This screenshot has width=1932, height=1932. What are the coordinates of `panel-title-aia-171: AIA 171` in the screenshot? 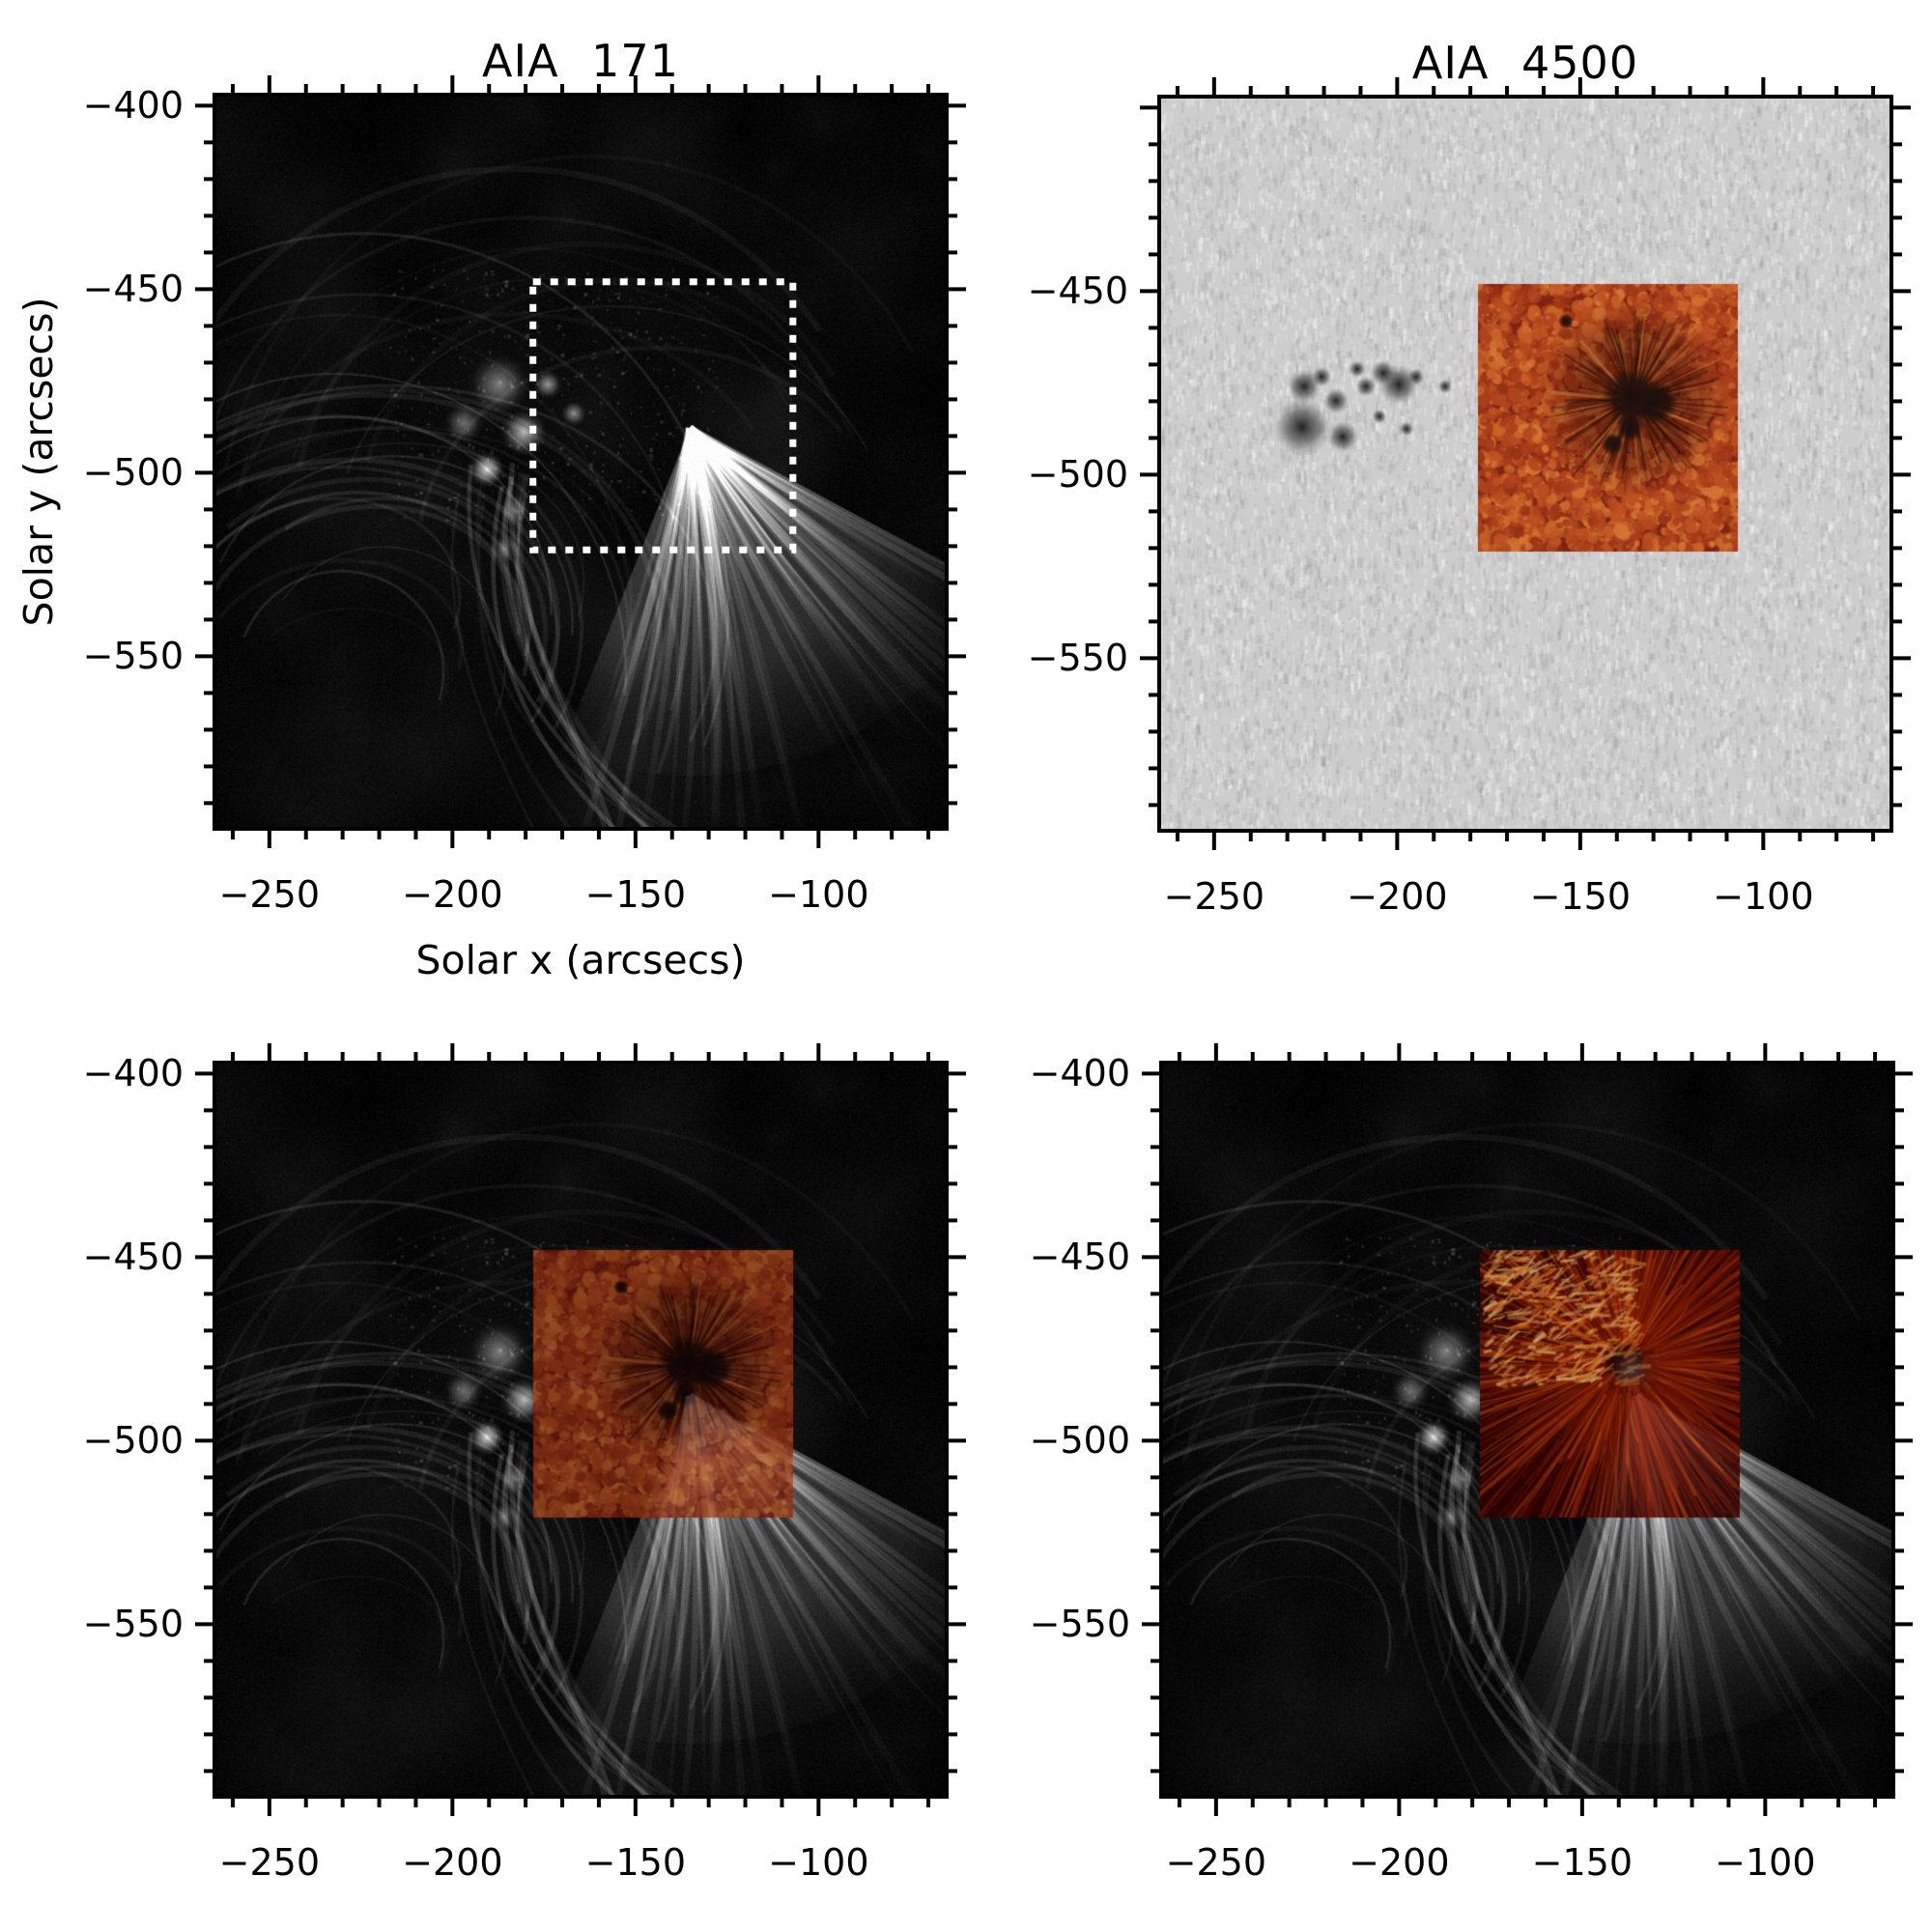 It's located at (580, 61).